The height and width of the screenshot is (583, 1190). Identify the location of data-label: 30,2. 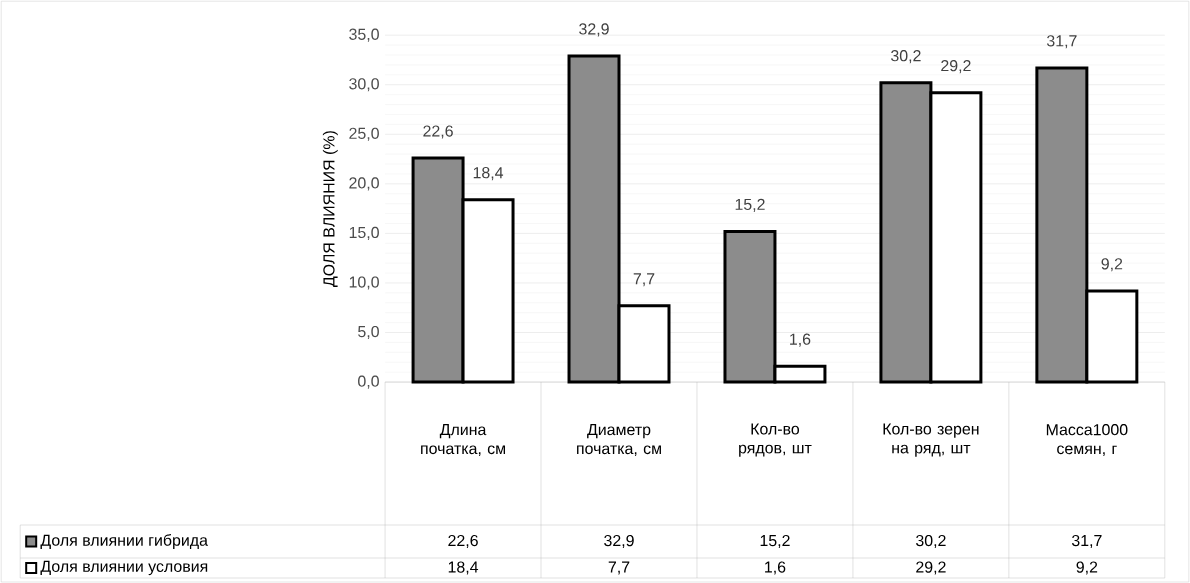
(931, 541).